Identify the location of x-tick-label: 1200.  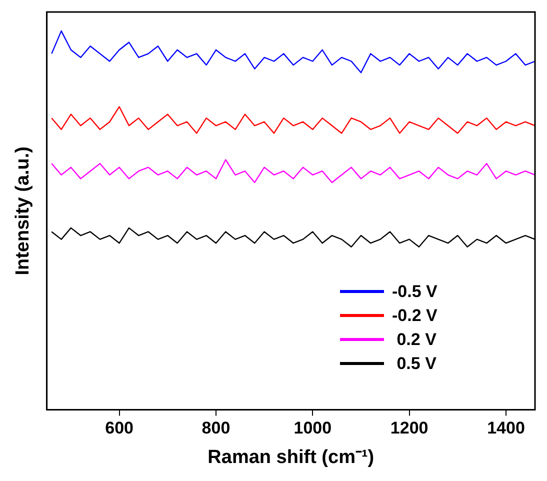
(409, 428).